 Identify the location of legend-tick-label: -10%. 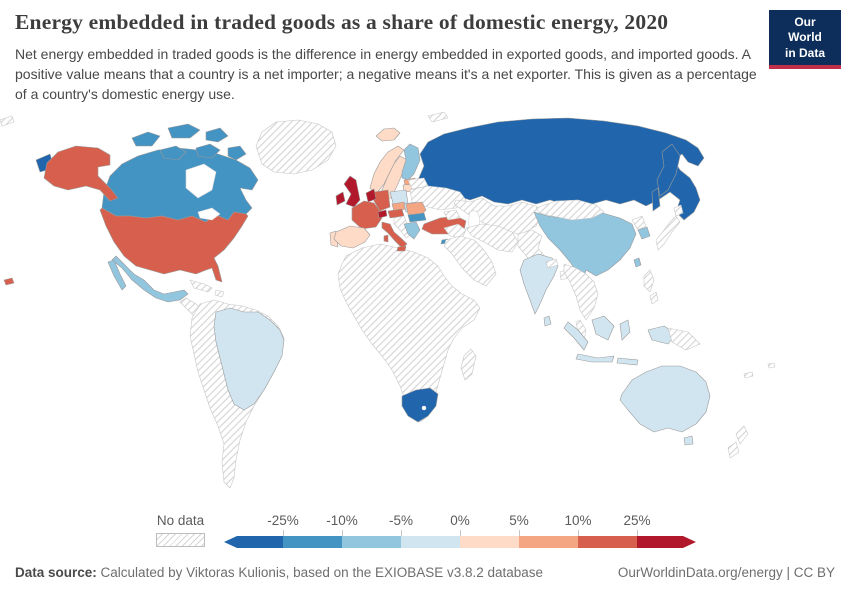
(342, 520).